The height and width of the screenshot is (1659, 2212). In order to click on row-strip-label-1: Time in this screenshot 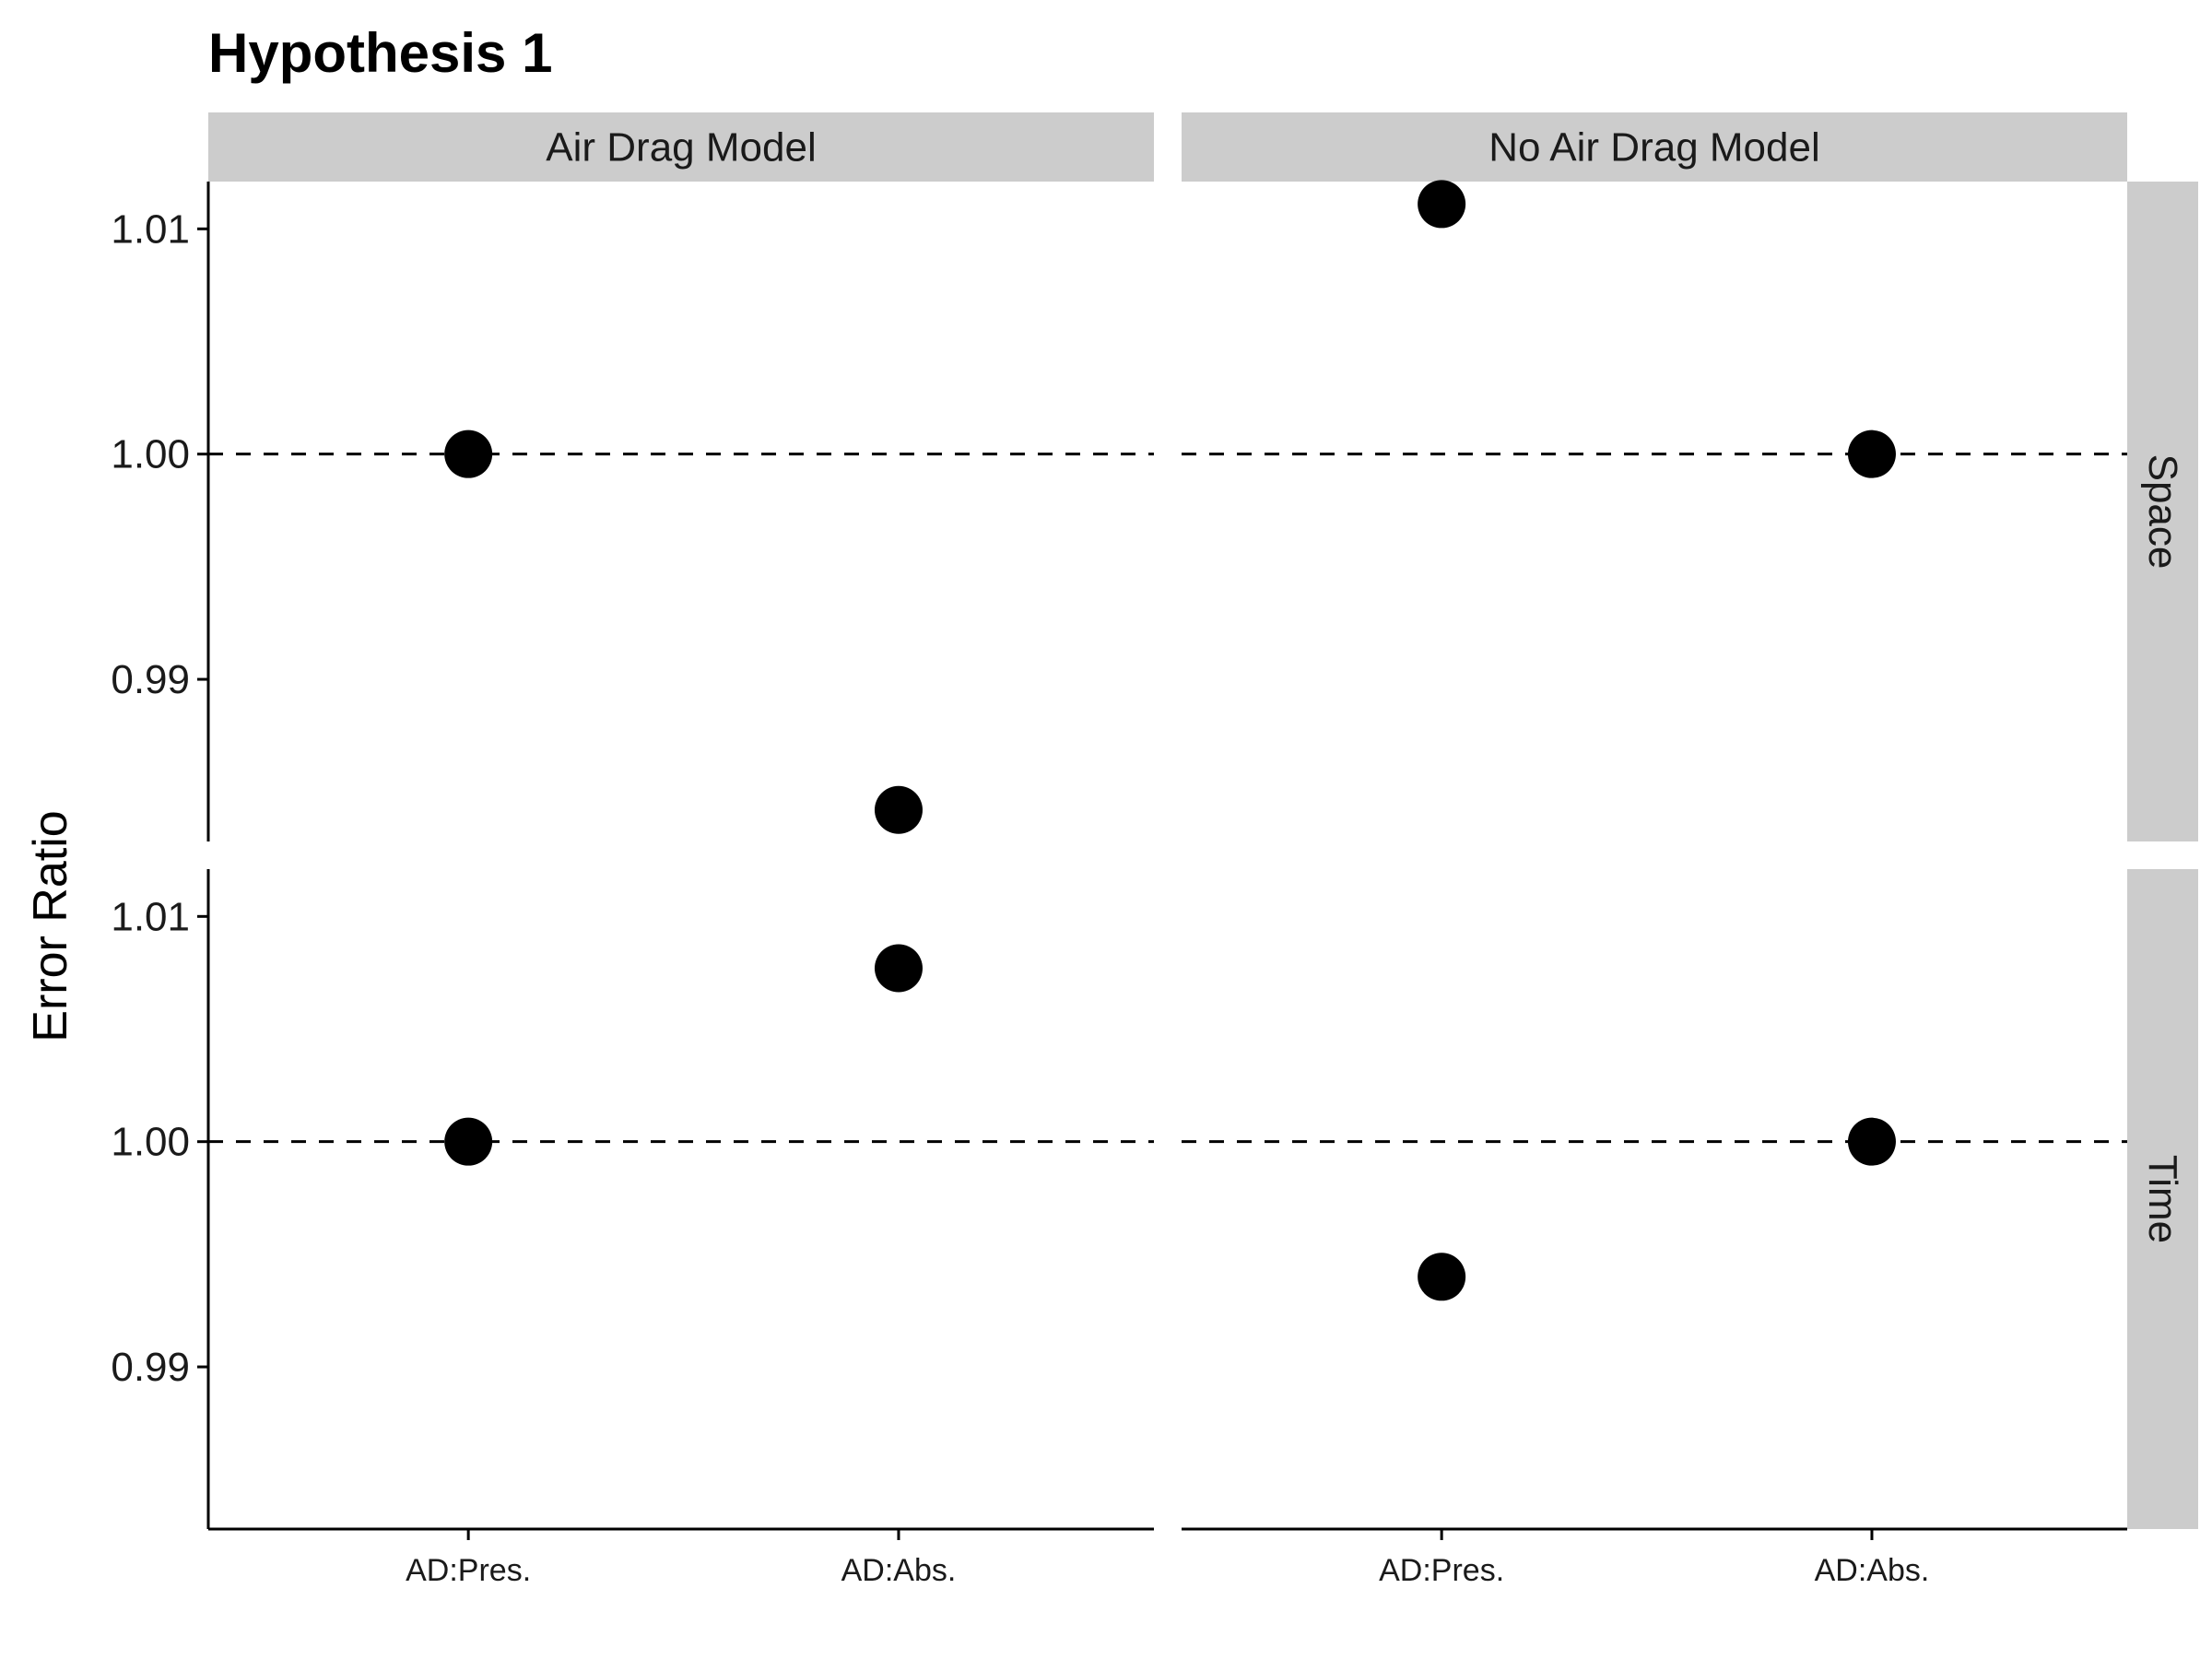, I will do `click(2162, 1199)`.